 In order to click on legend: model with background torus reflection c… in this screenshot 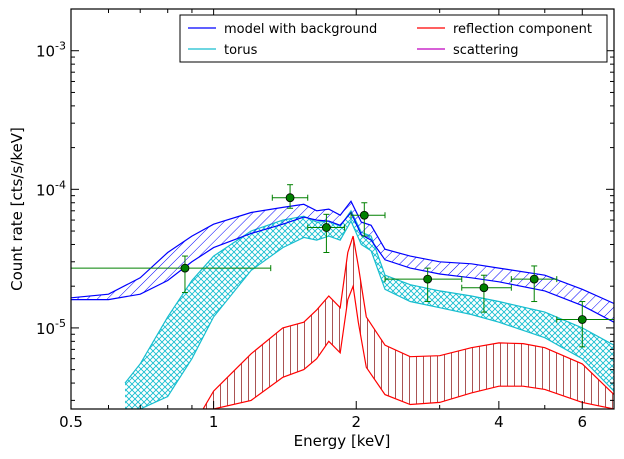, I will do `click(393, 38)`.